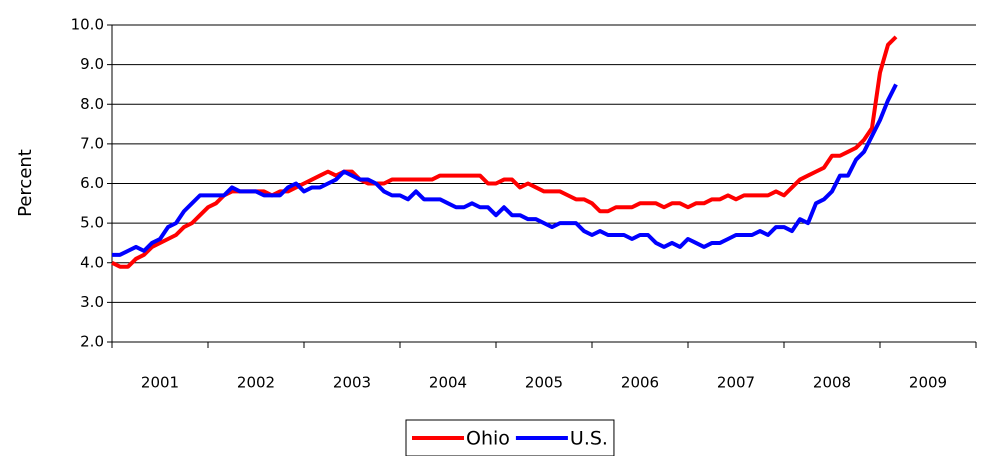  Describe the element at coordinates (928, 383) in the screenshot. I see `x-tick-label: 2009` at that location.